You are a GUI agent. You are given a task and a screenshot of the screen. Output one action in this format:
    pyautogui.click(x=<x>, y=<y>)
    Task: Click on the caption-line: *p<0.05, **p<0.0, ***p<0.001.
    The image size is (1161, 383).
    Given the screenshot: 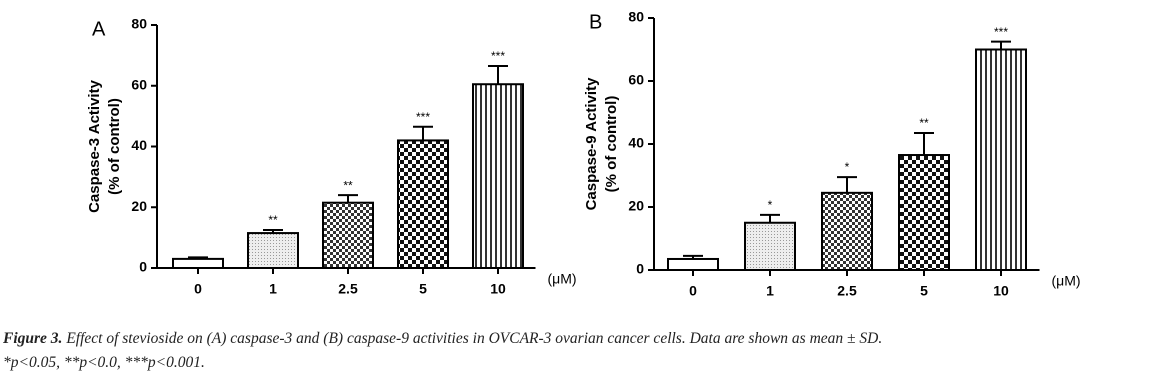 What is the action you would take?
    pyautogui.click(x=104, y=362)
    